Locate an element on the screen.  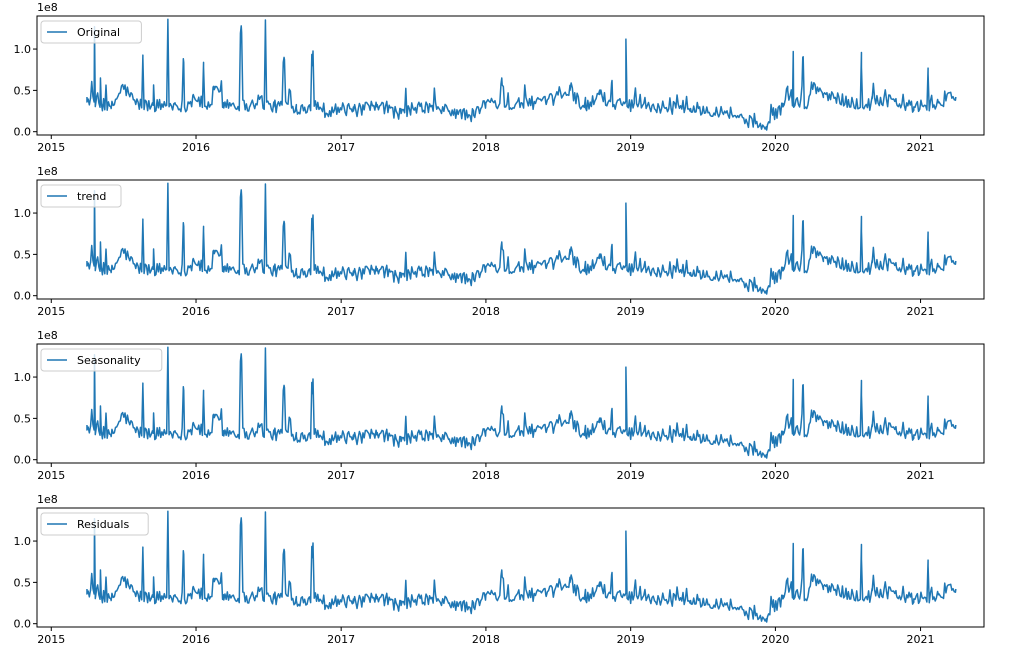
series-line-seasonality is located at coordinates (521, 402).